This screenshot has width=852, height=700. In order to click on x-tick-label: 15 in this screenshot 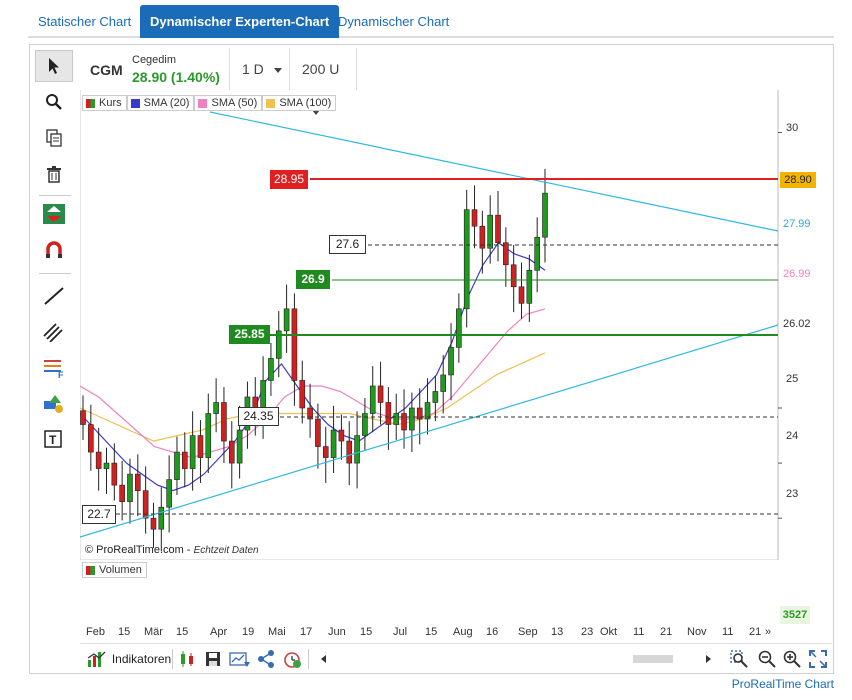, I will do `click(182, 632)`.